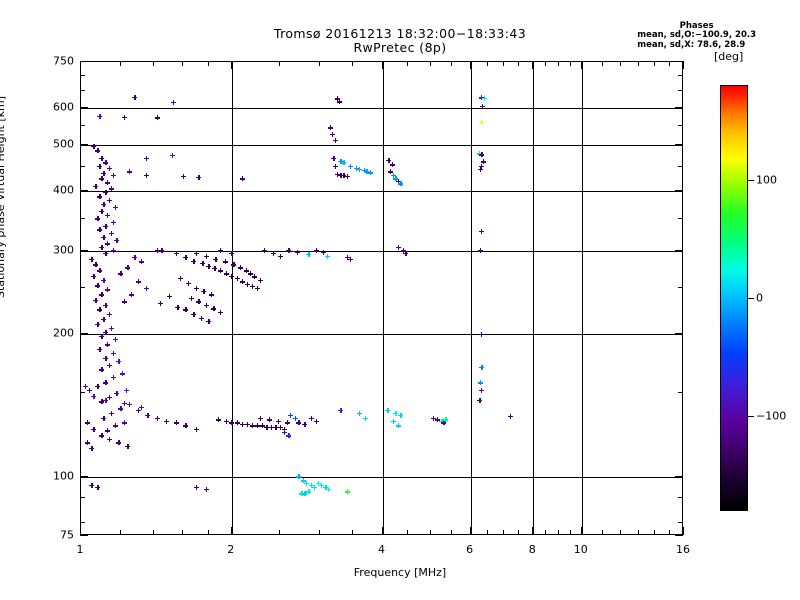 The height and width of the screenshot is (600, 800). What do you see at coordinates (696, 26) in the screenshot?
I see `stats-header: Phases` at bounding box center [696, 26].